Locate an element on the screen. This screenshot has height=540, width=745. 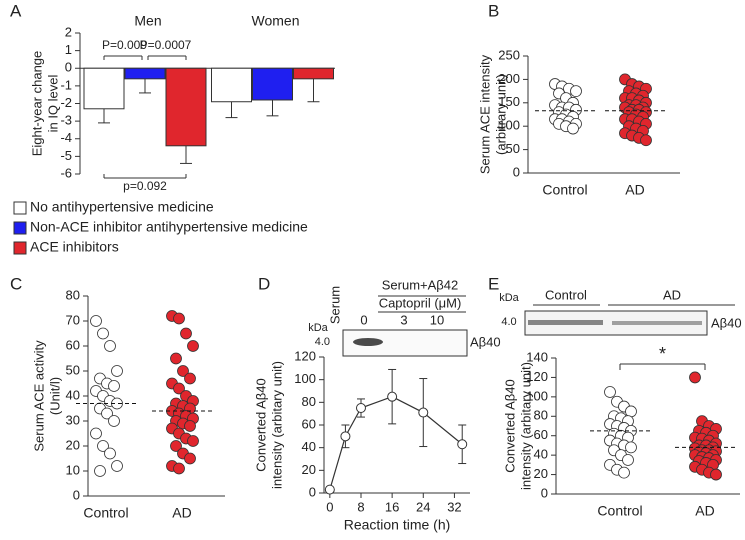
annotation: P=0.0007 is located at coordinates (166, 45).